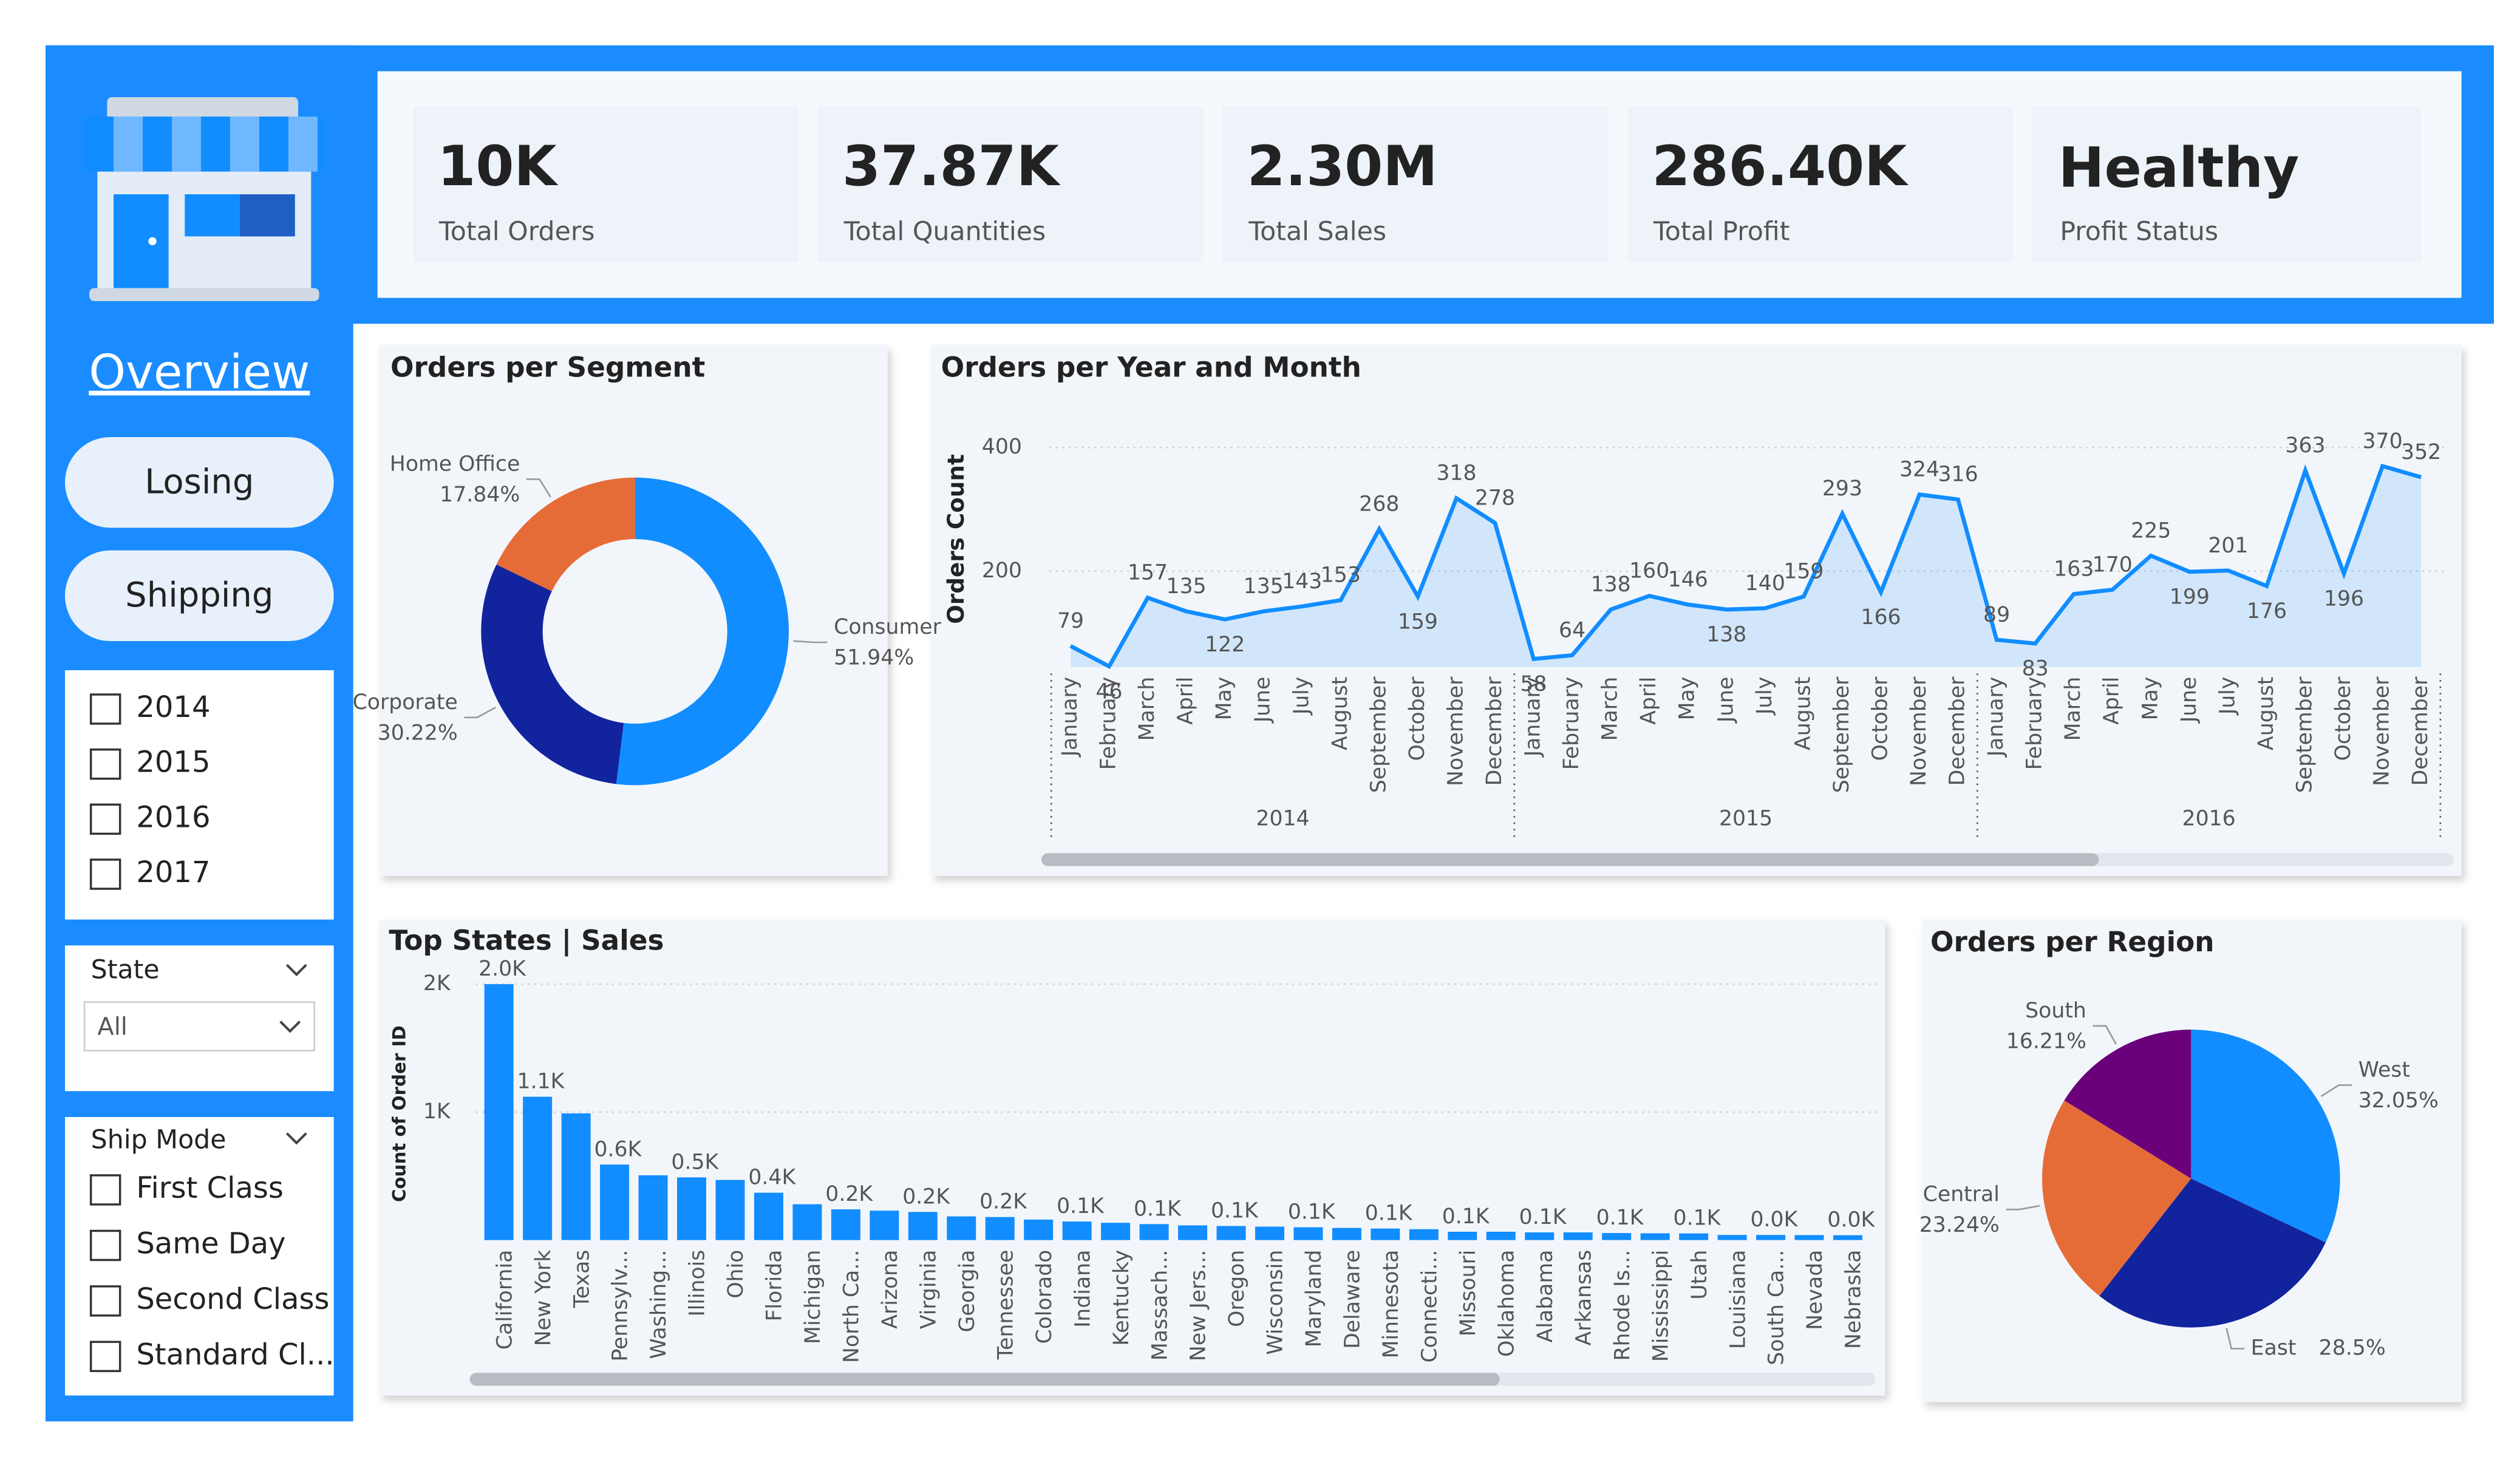 Image resolution: width=2520 pixels, height=1457 pixels. I want to click on x-tick-label: July, so click(1301, 696).